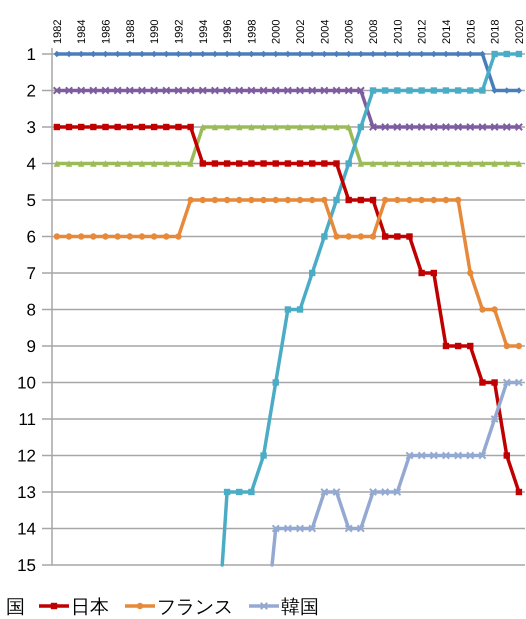 This screenshot has height=619, width=526. I want to click on x-tick-label: 1982, so click(58, 32).